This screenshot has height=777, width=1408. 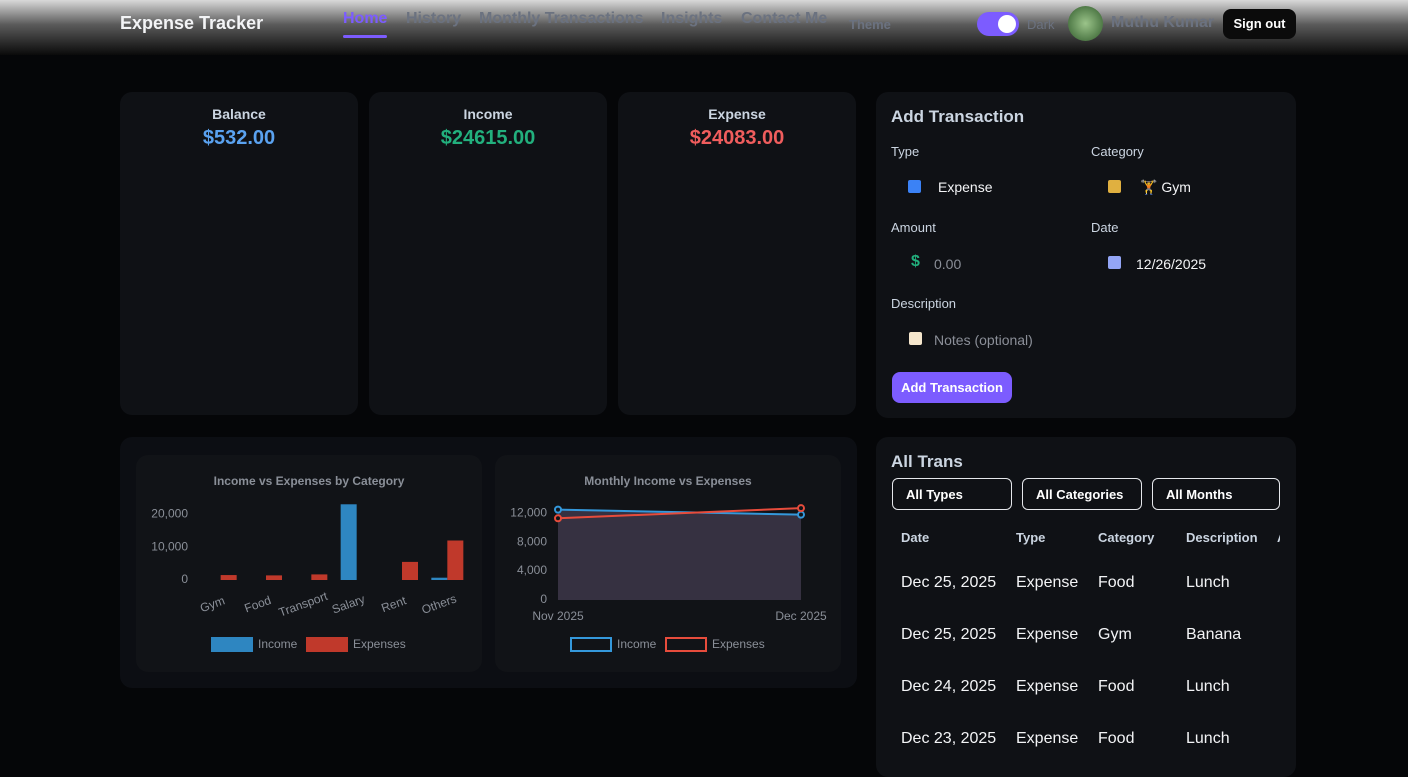 I want to click on x-tick-label: Salary, so click(x=348, y=604).